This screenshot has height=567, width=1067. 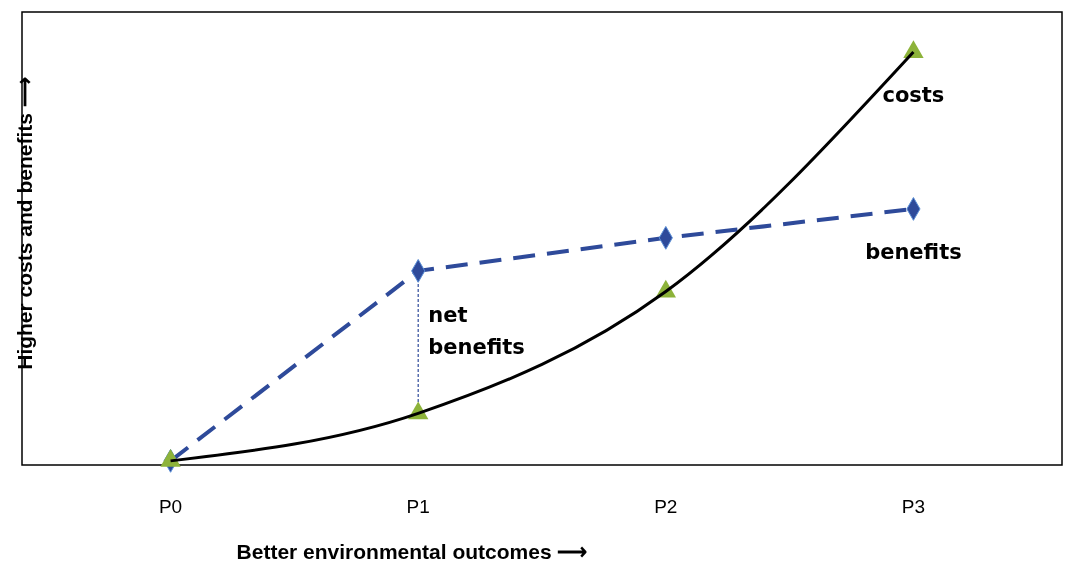 I want to click on x-tick-label: P2, so click(x=666, y=506).